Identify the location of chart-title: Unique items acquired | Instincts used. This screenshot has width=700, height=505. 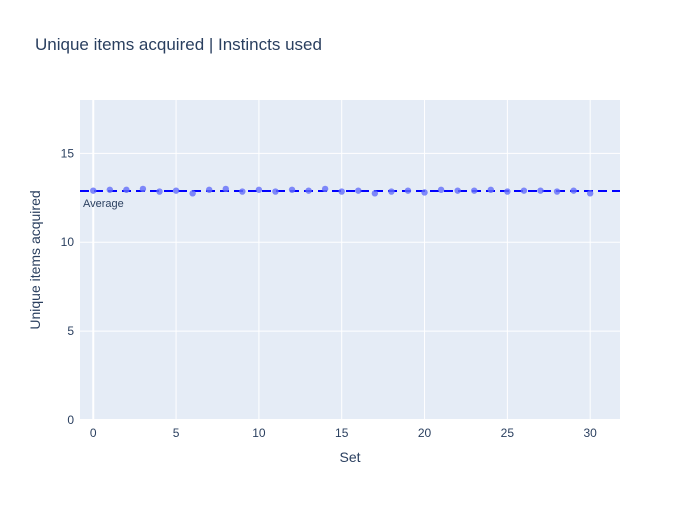
(178, 44).